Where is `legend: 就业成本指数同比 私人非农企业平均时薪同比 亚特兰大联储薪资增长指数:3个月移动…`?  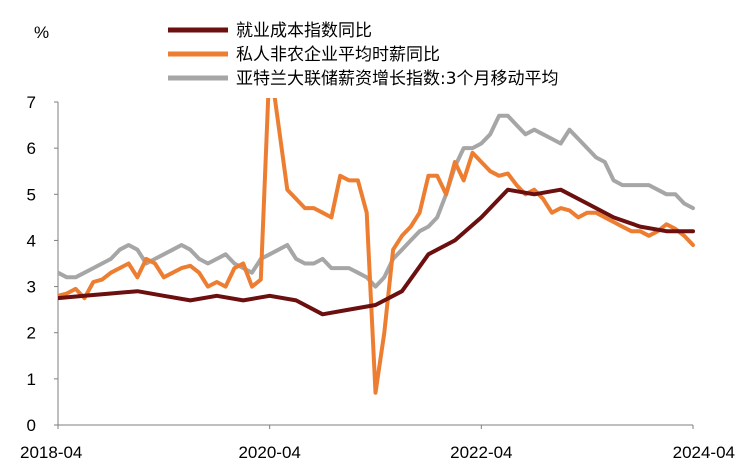
legend: 就业成本指数同比 私人非农企业平均时薪同比 亚特兰大联储薪资增长指数:3个月移动… is located at coordinates (363, 55).